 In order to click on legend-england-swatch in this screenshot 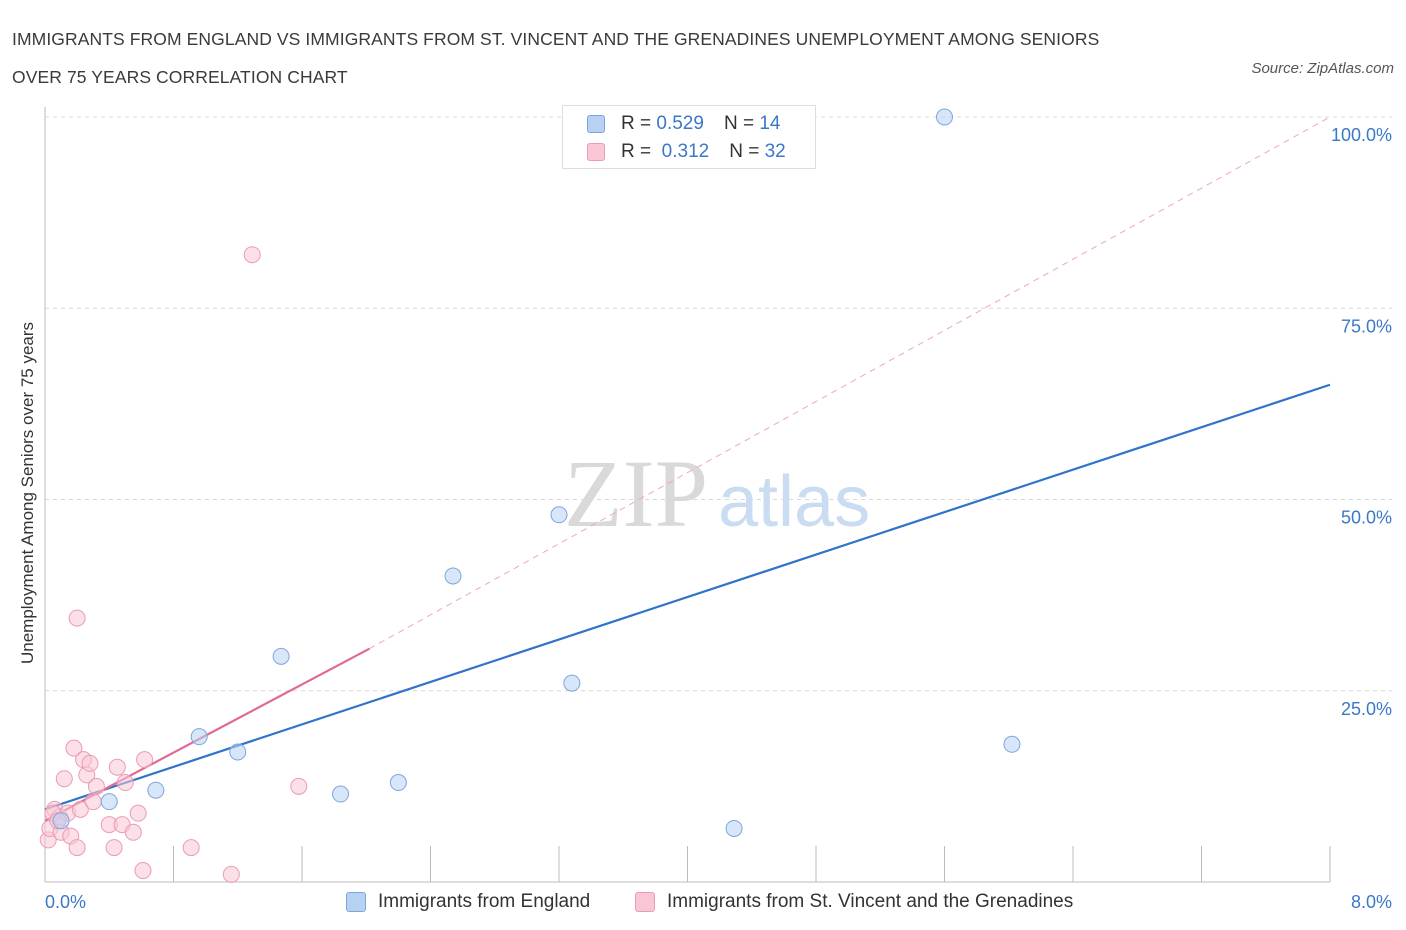, I will do `click(356, 902)`.